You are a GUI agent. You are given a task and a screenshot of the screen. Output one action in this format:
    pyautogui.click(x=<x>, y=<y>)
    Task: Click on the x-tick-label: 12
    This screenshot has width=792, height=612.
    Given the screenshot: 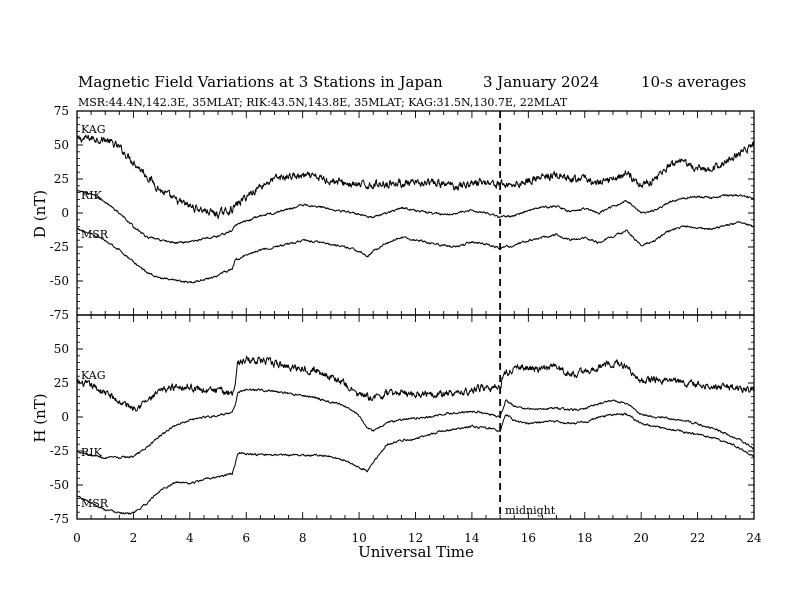 What is the action you would take?
    pyautogui.click(x=415, y=538)
    